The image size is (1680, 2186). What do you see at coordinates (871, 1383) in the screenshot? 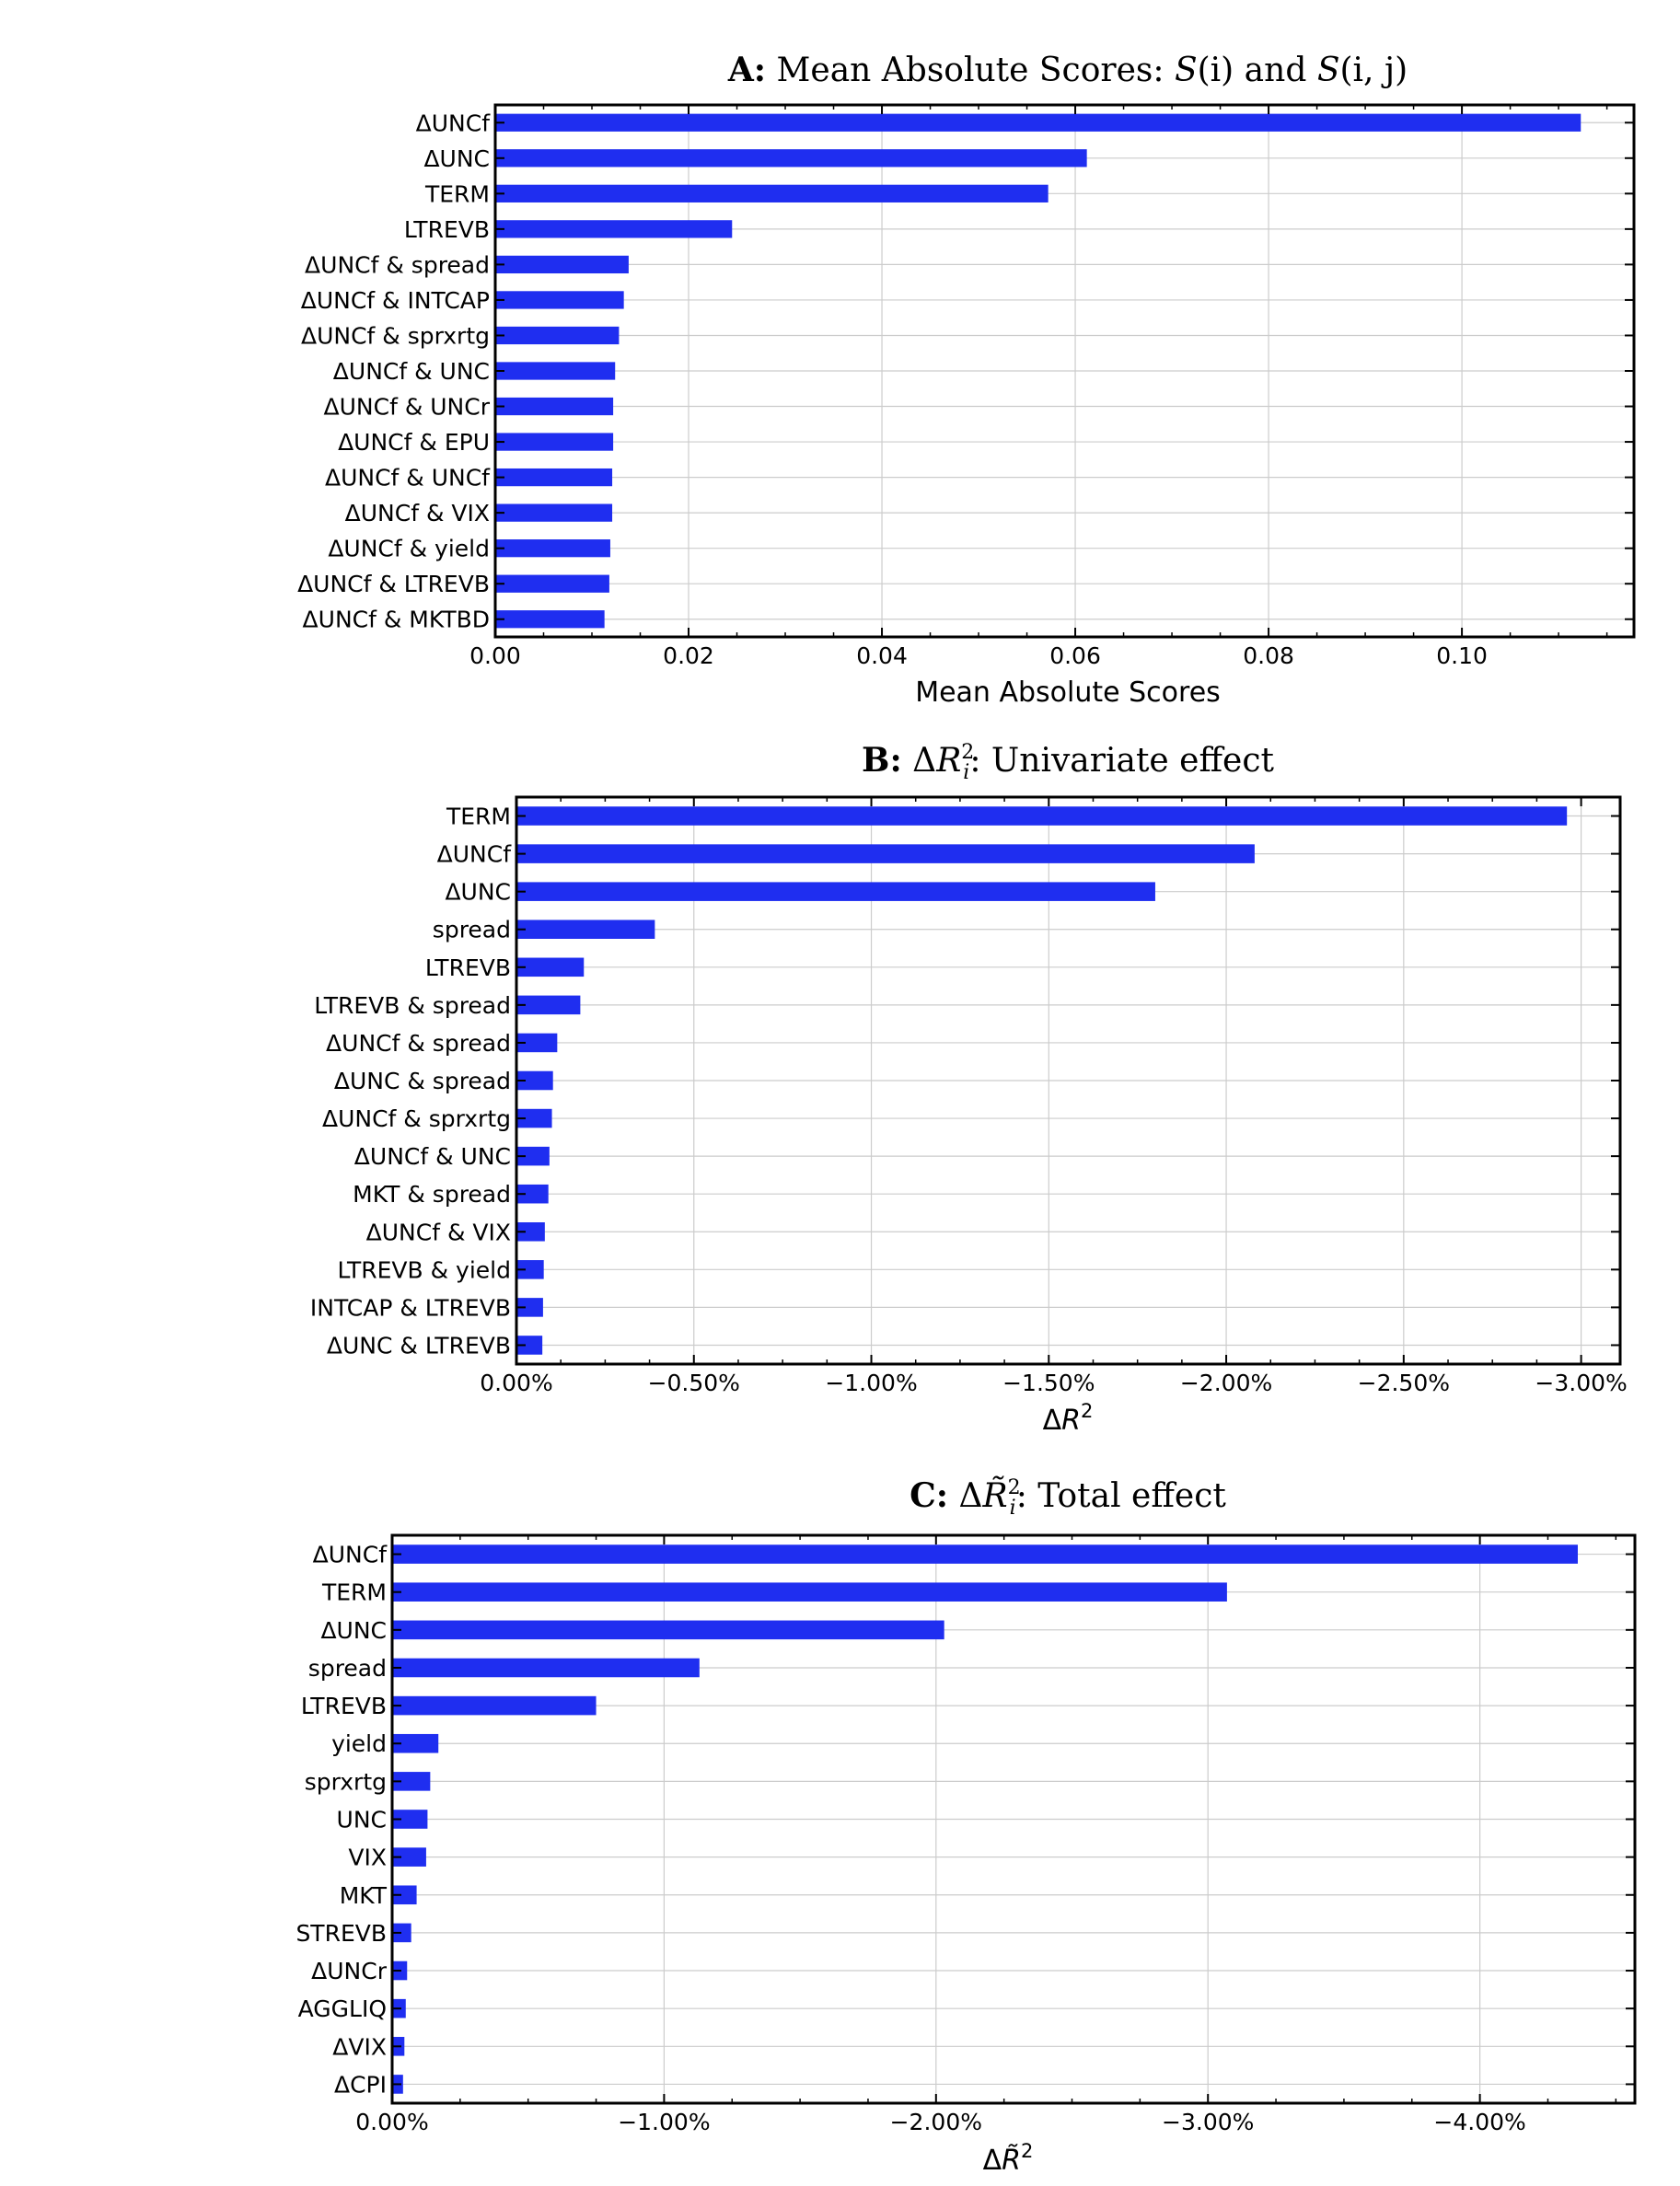
I see `panel-b-xtick-label: −1.00%` at bounding box center [871, 1383].